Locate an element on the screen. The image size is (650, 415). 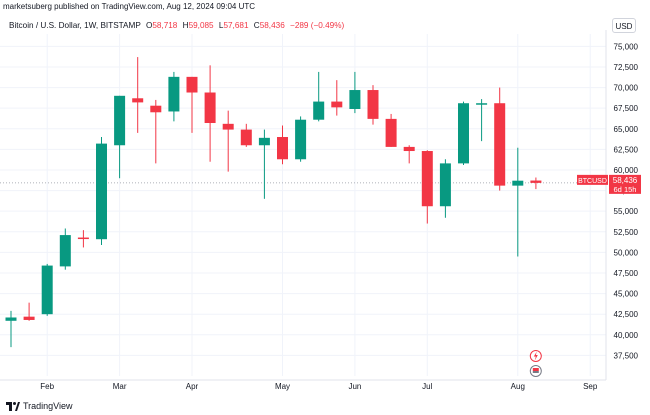
price-badge-countdown: 6d 15h is located at coordinates (625, 189).